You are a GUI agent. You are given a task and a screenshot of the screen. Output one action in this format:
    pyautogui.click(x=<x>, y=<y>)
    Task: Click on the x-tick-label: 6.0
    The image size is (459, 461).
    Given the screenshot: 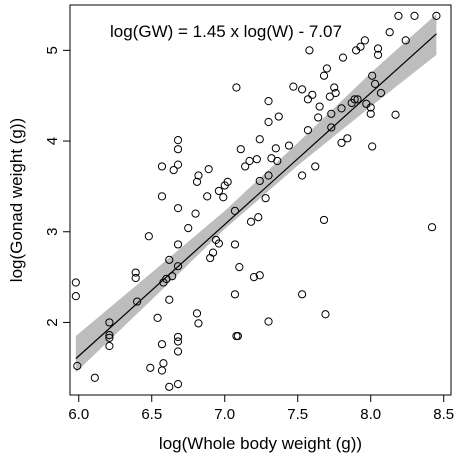 What is the action you would take?
    pyautogui.click(x=78, y=414)
    